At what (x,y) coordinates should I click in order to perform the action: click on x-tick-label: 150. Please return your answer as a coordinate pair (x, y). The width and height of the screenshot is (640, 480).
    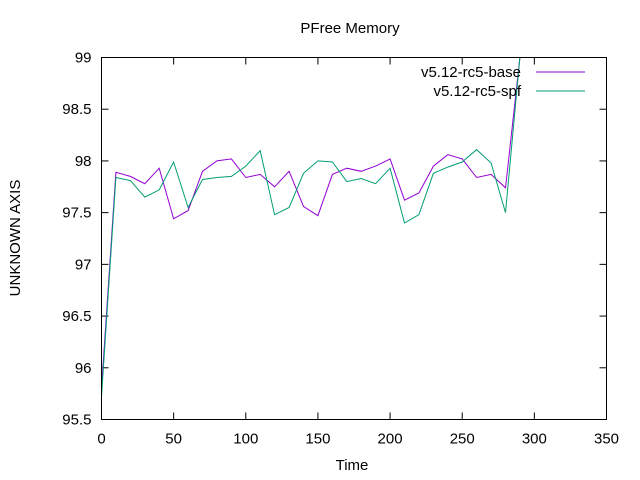
    Looking at the image, I should click on (317, 439).